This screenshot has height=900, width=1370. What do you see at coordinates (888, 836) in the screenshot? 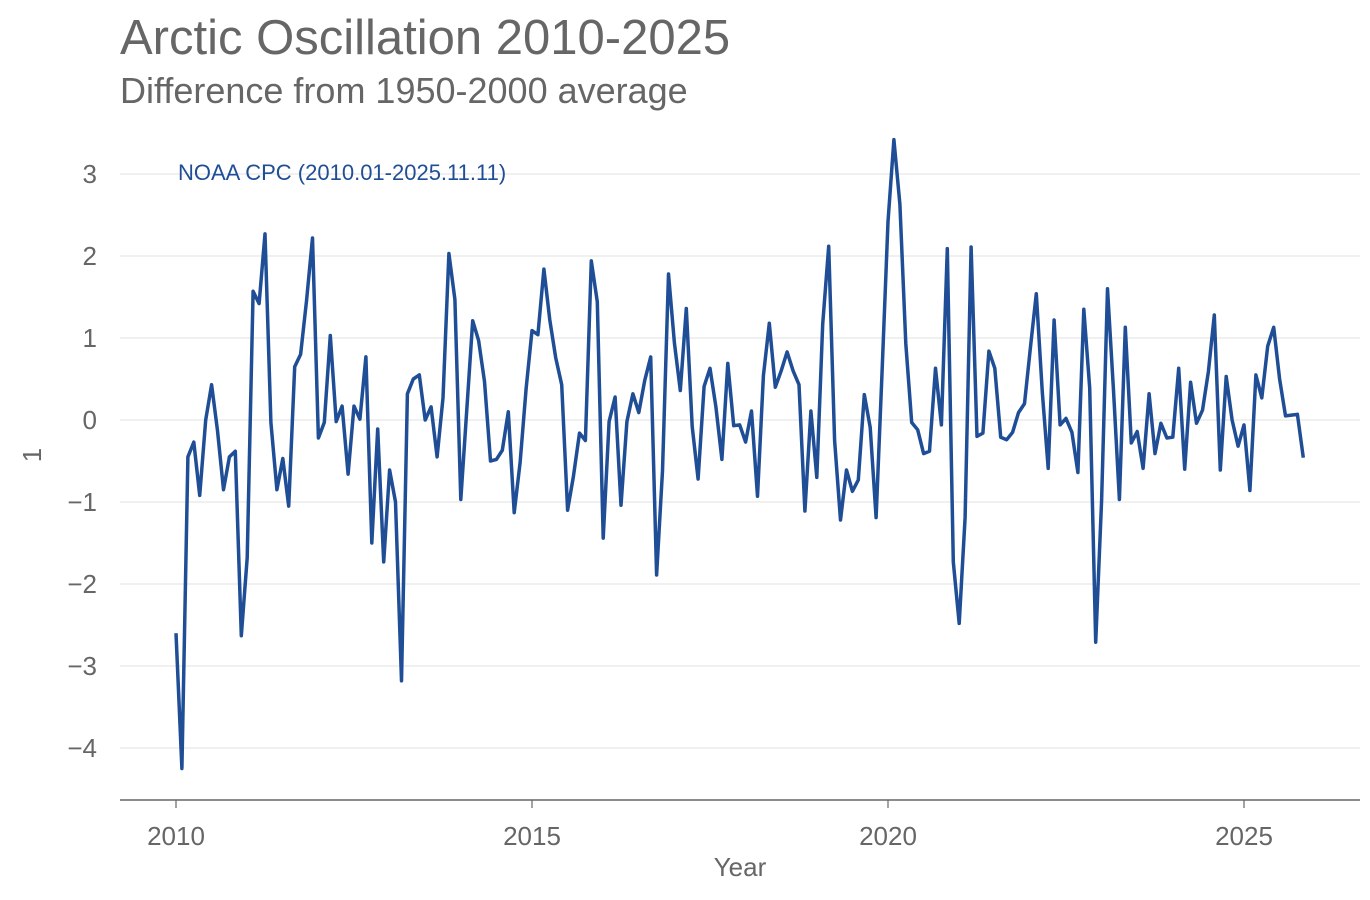
I see `x-tick-label: 2020` at bounding box center [888, 836].